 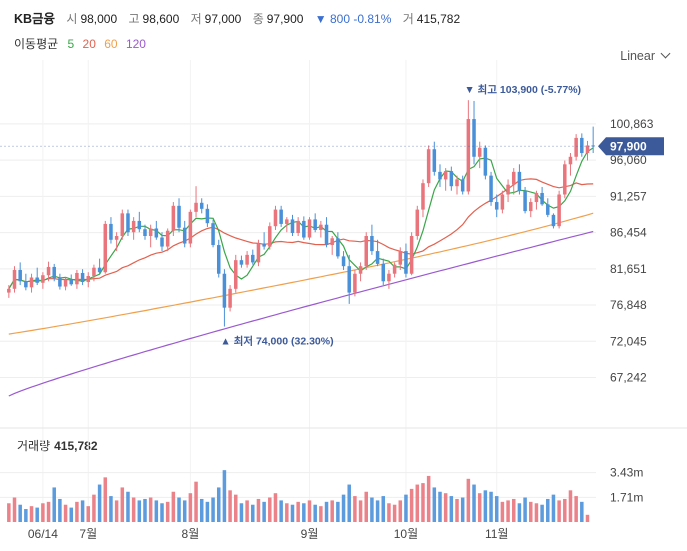 What do you see at coordinates (135, 44) in the screenshot?
I see `ma-120-label: 120` at bounding box center [135, 44].